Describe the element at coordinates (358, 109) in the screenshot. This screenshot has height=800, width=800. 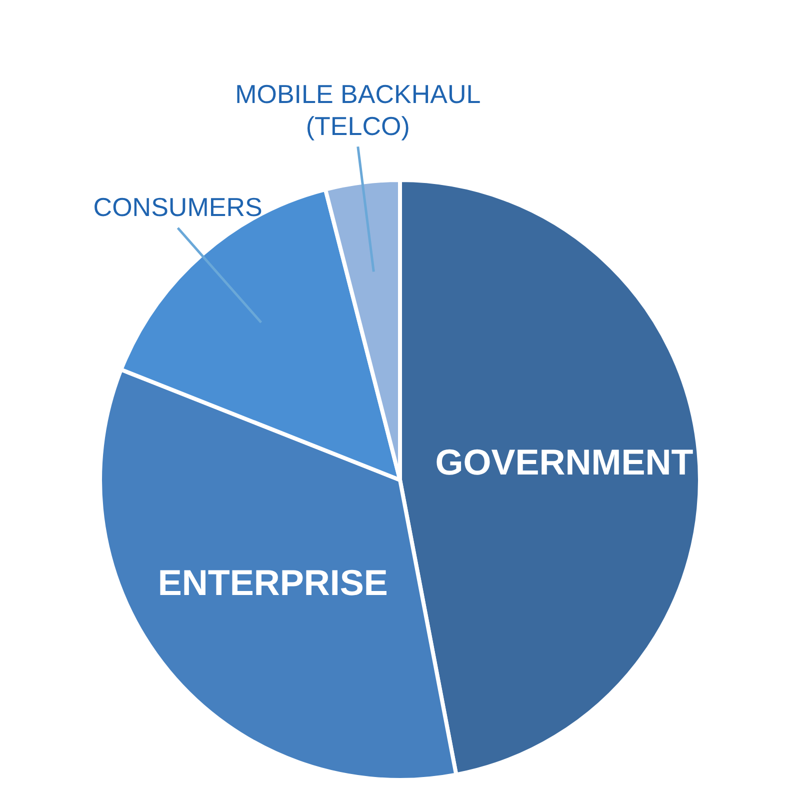
I see `slice-label: MOBILE BACKHAUL (TELCO)` at that location.